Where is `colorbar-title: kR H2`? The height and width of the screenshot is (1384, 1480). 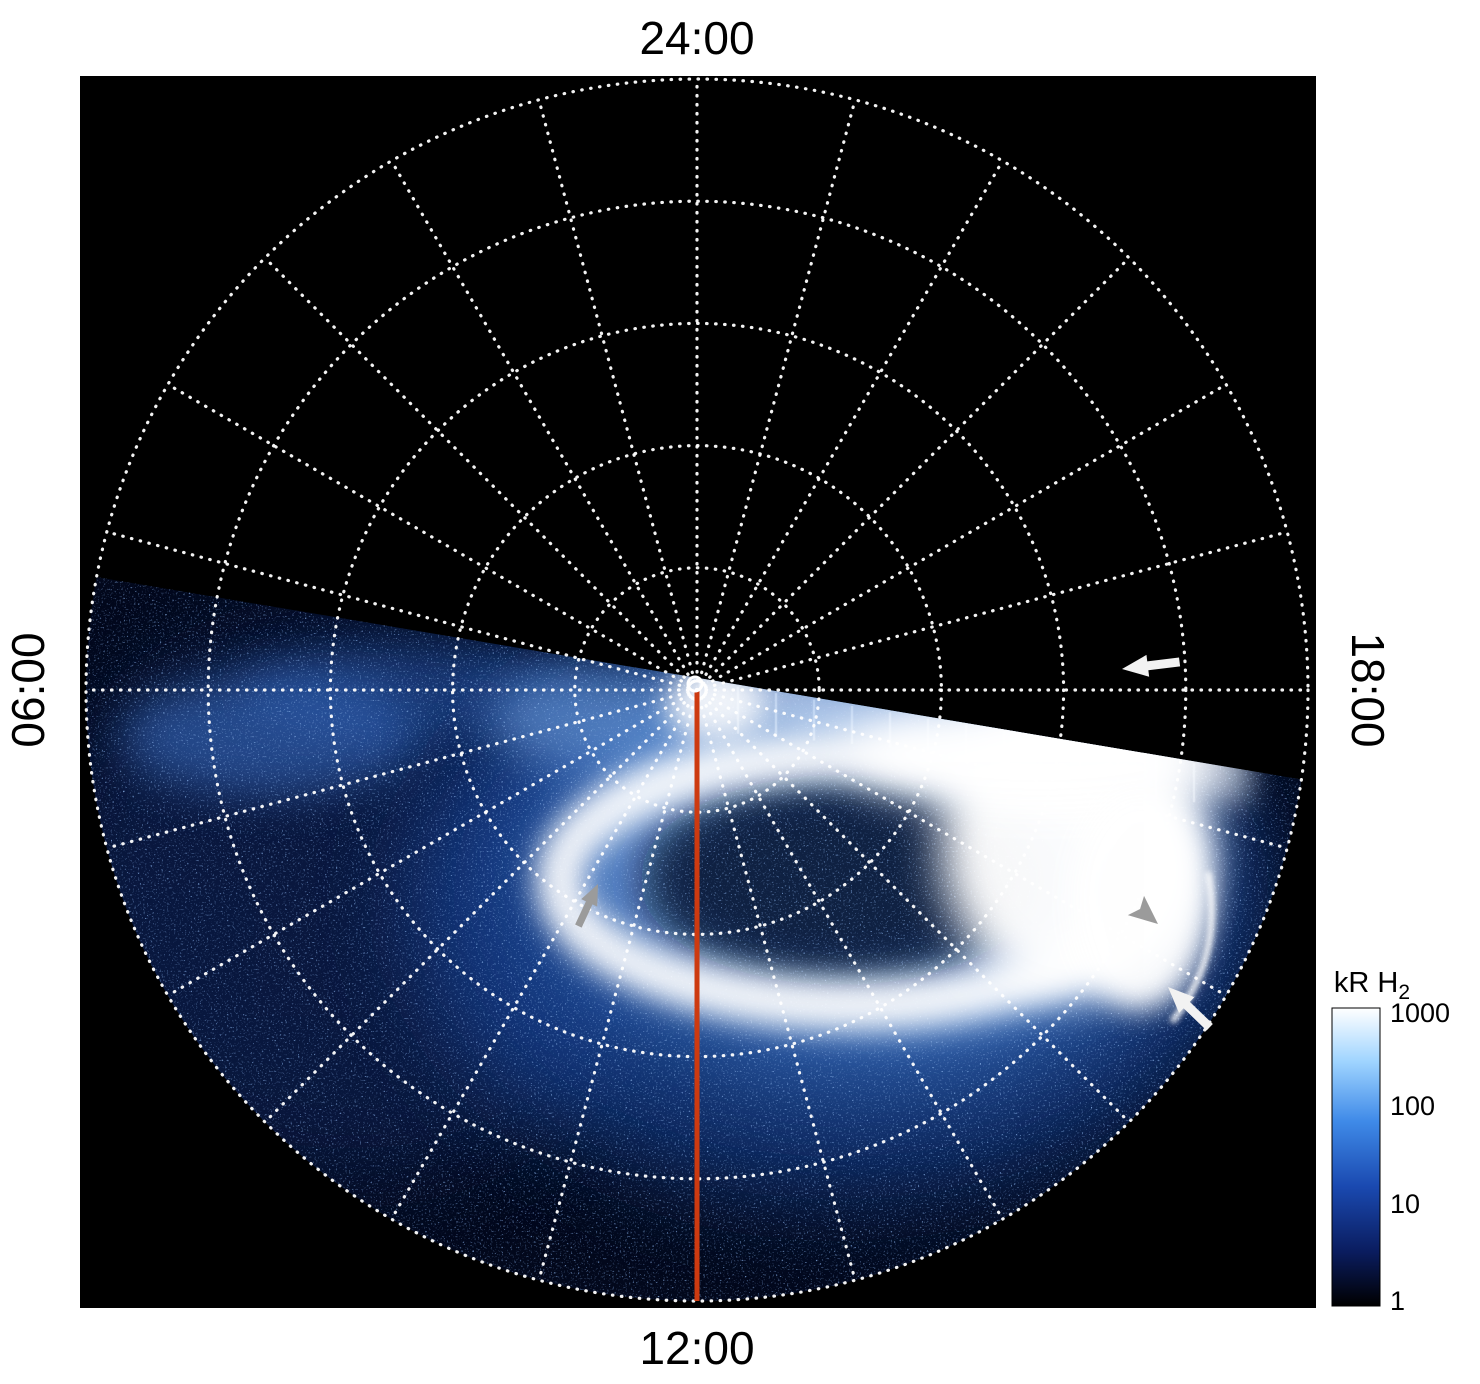
colorbar-title: kR H2 is located at coordinates (1372, 985).